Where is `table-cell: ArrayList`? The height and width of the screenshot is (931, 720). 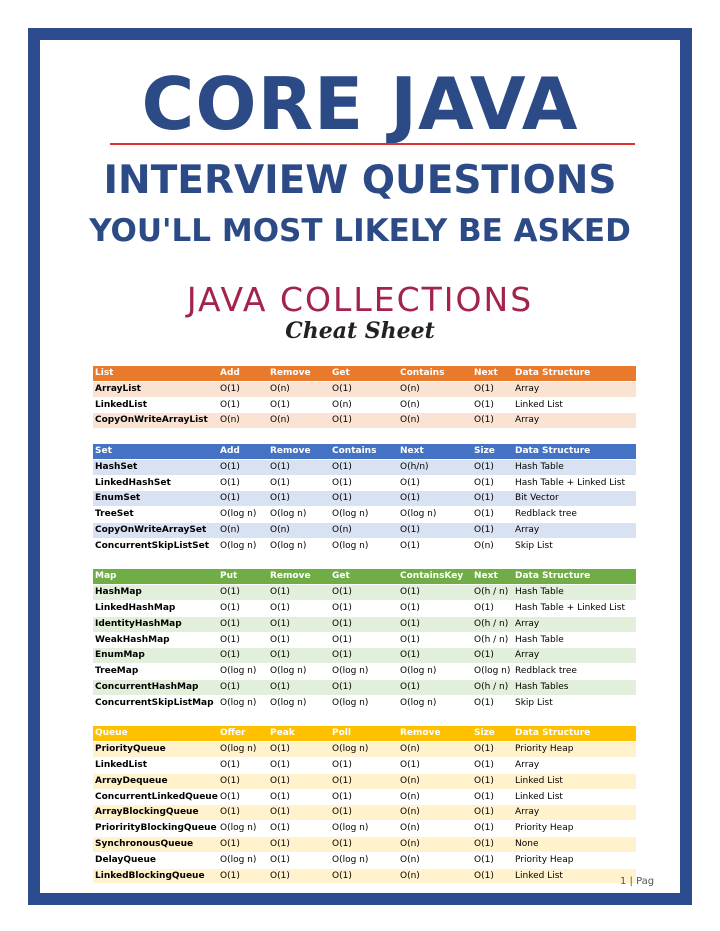
table-cell: ArrayList is located at coordinates (118, 388).